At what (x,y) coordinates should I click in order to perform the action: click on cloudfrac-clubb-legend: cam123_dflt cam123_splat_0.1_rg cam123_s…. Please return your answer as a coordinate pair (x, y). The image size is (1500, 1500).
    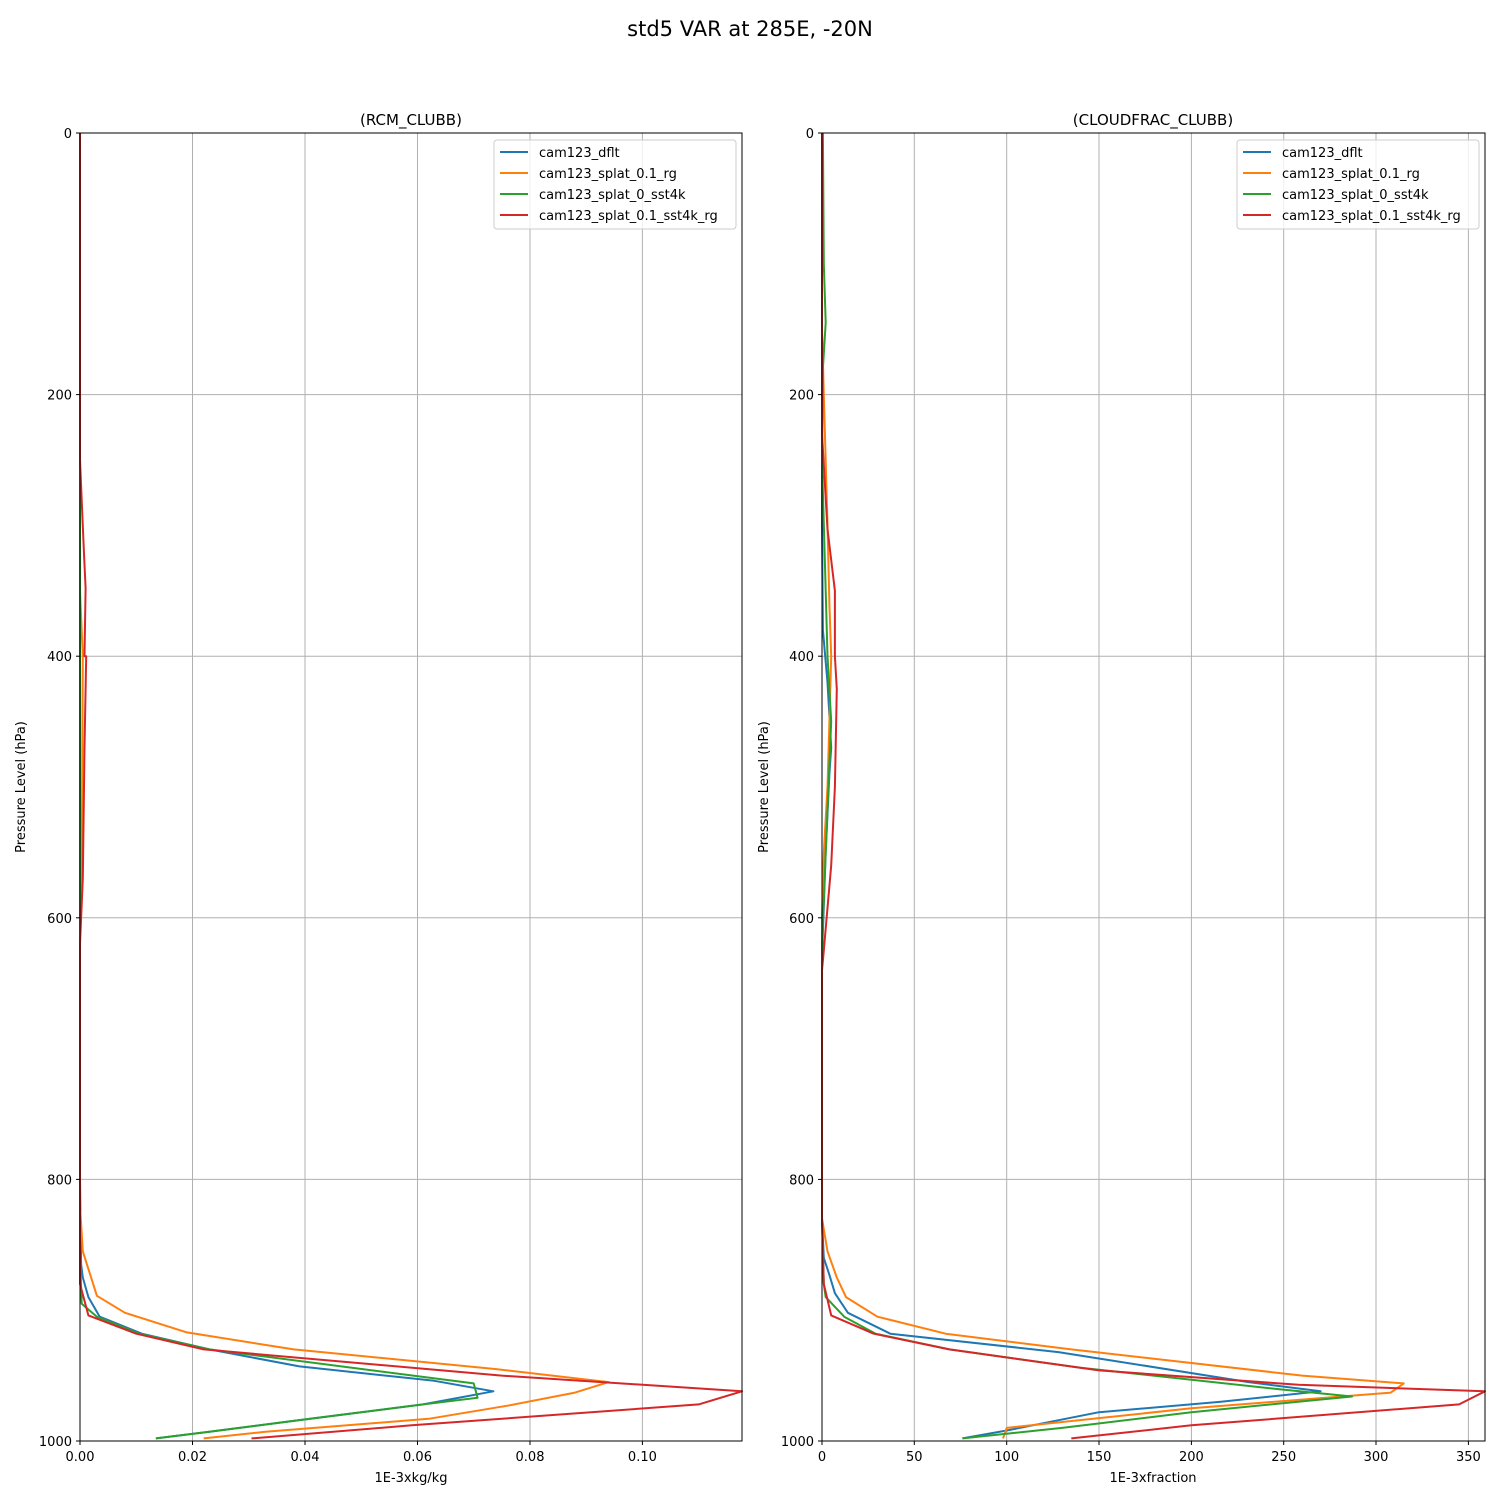
    Looking at the image, I should click on (1358, 184).